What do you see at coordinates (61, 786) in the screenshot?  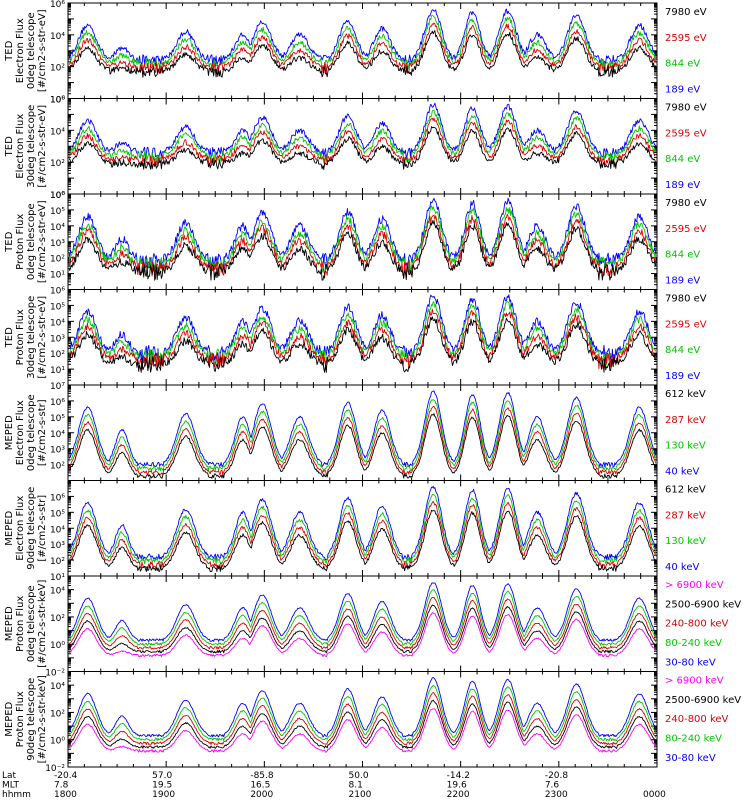 I see `time-row-value: 7.8` at bounding box center [61, 786].